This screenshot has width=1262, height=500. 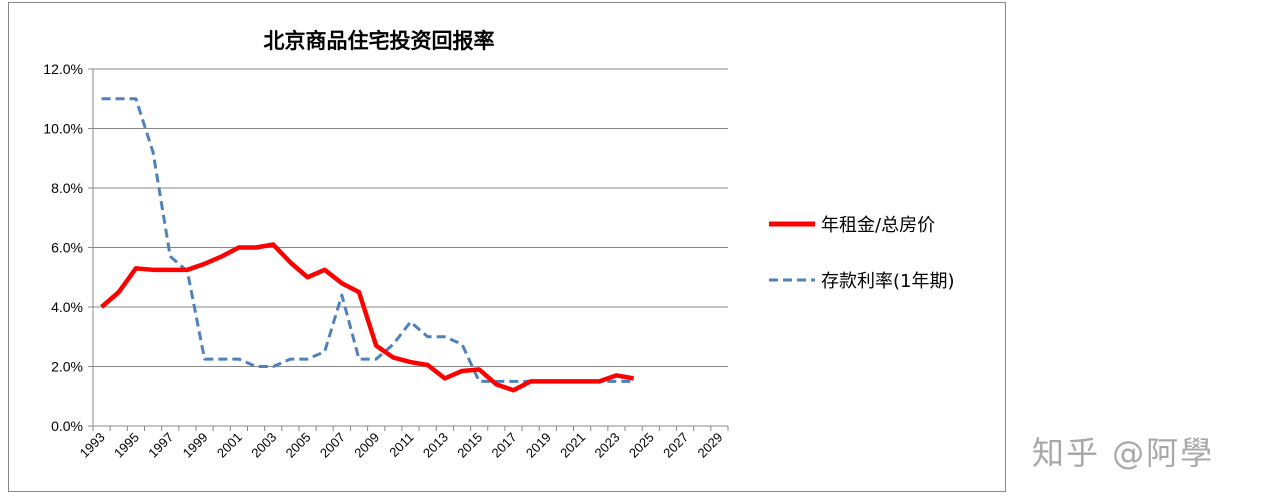 What do you see at coordinates (298, 445) in the screenshot?
I see `x-tick-label: 2005` at bounding box center [298, 445].